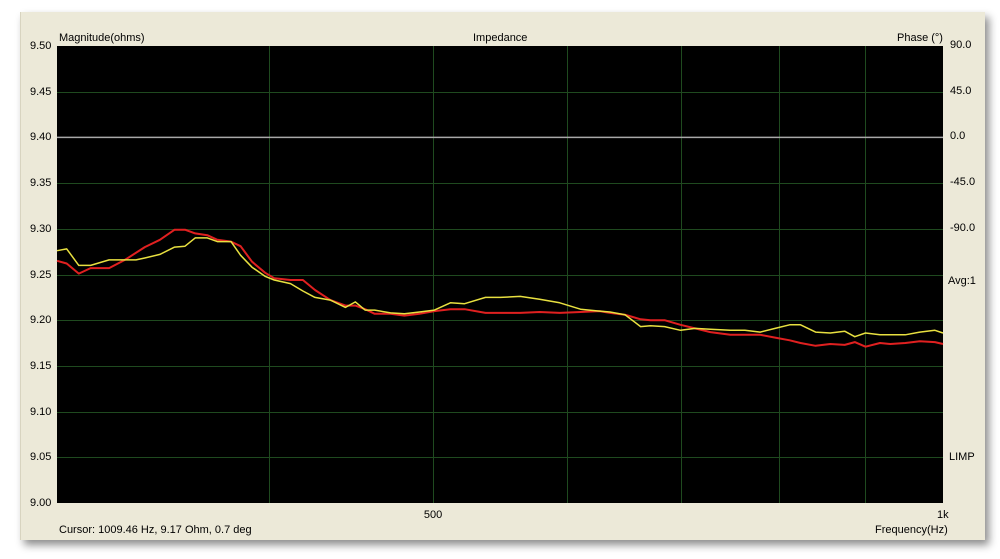  I want to click on y-tick-label: 9.35, so click(41, 182).